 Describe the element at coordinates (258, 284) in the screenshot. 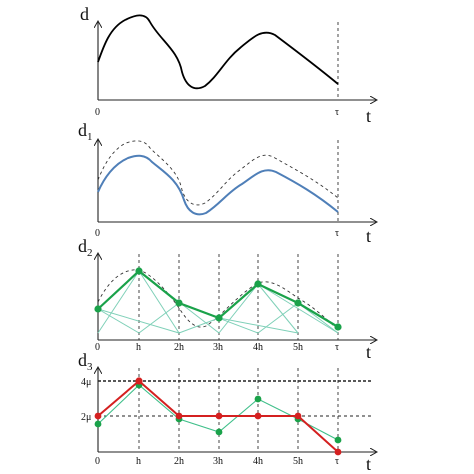

I see `p3-point-4h` at that location.